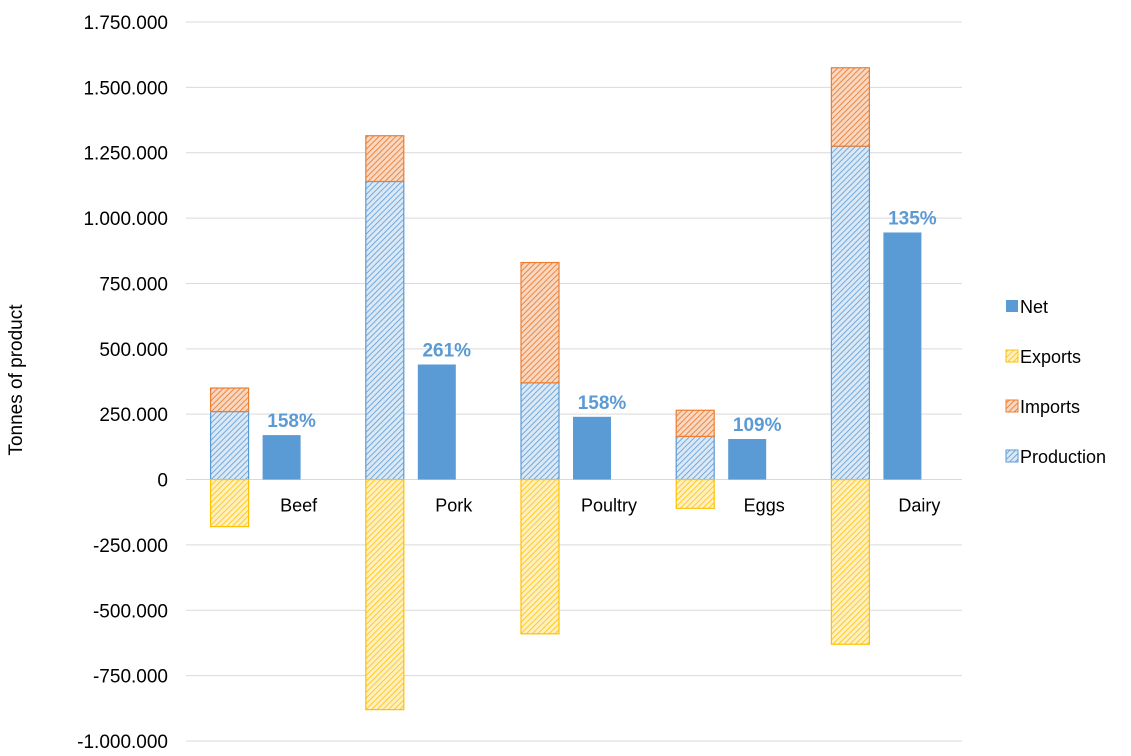  I want to click on y-tick-label: 1.250.000, so click(125, 154).